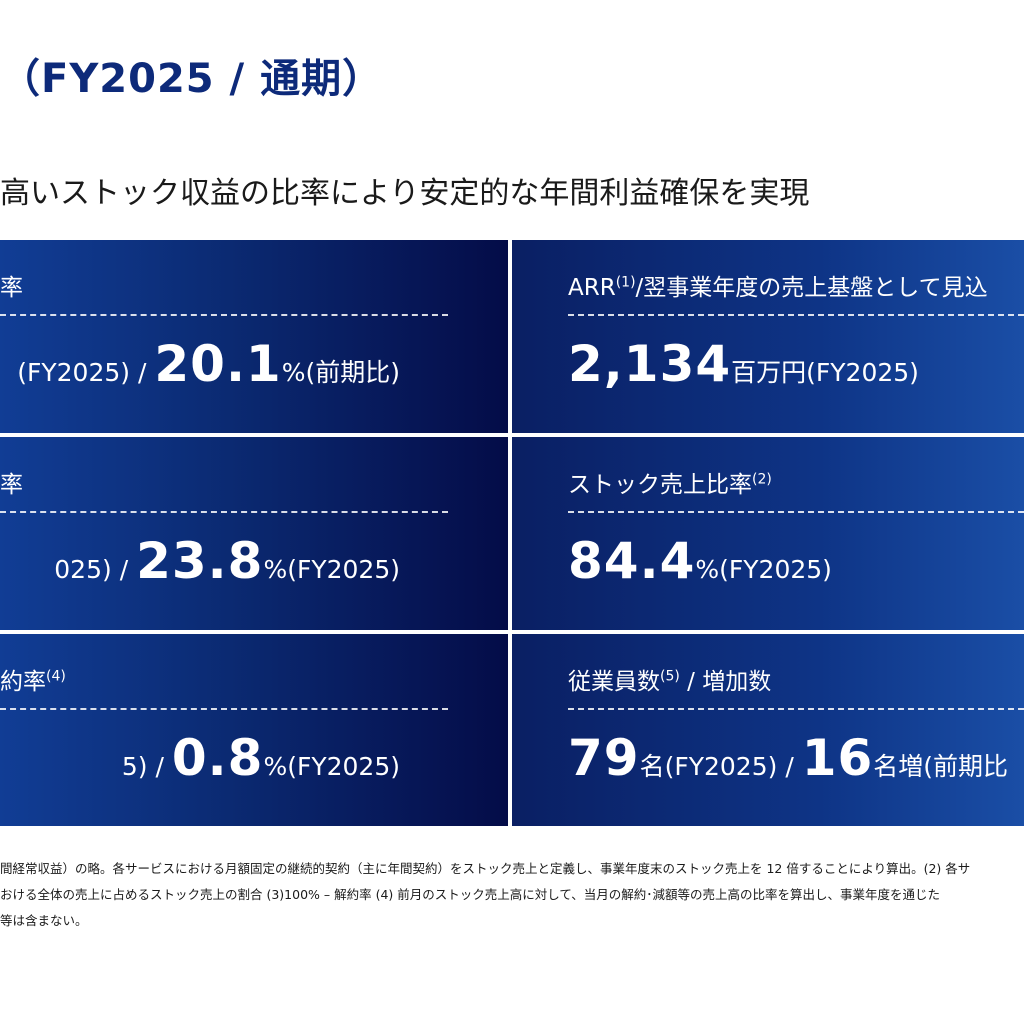  I want to click on kpi-value: 84.4%(FY2025), so click(700, 565).